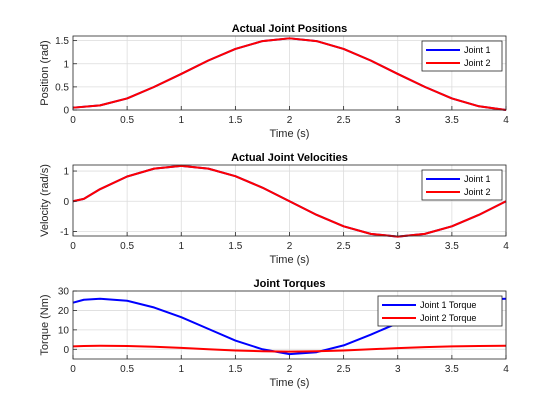  Describe the element at coordinates (62, 87) in the screenshot. I see `y-tick-label: 0.5` at that location.